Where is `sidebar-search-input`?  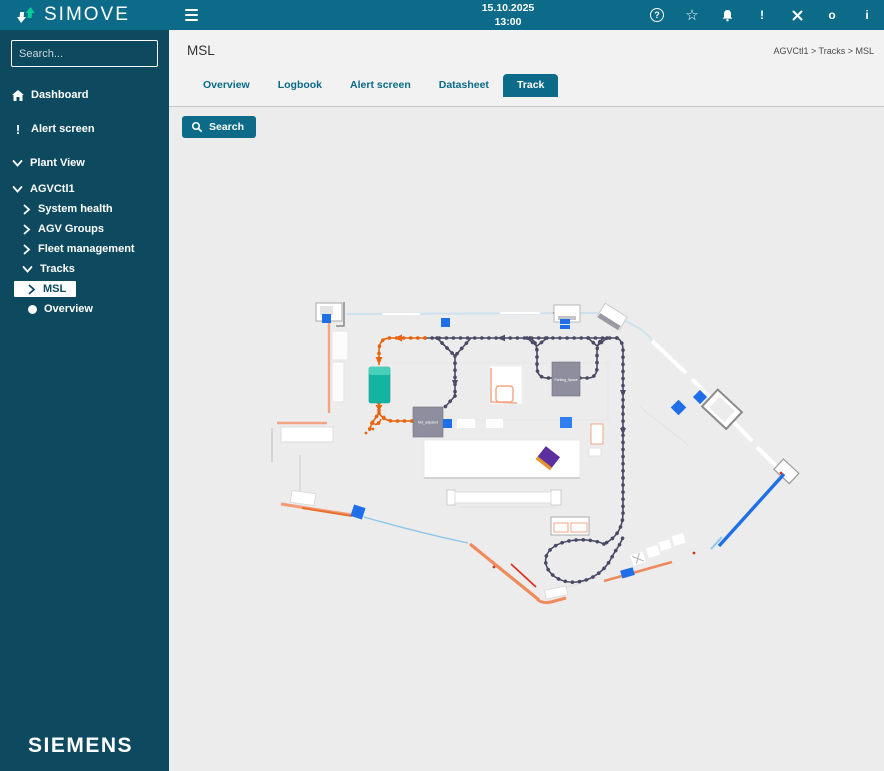 sidebar-search-input is located at coordinates (90, 53).